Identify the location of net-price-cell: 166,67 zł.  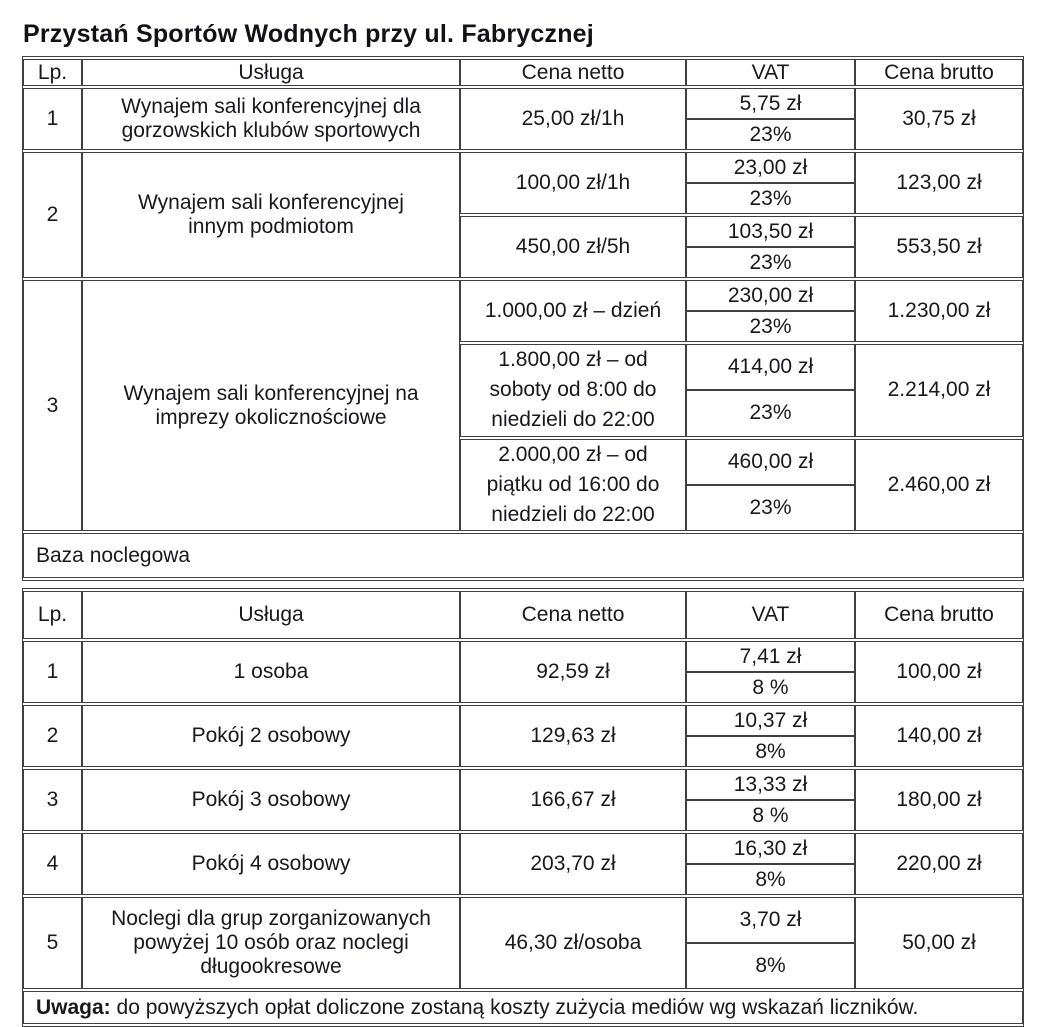
(573, 800).